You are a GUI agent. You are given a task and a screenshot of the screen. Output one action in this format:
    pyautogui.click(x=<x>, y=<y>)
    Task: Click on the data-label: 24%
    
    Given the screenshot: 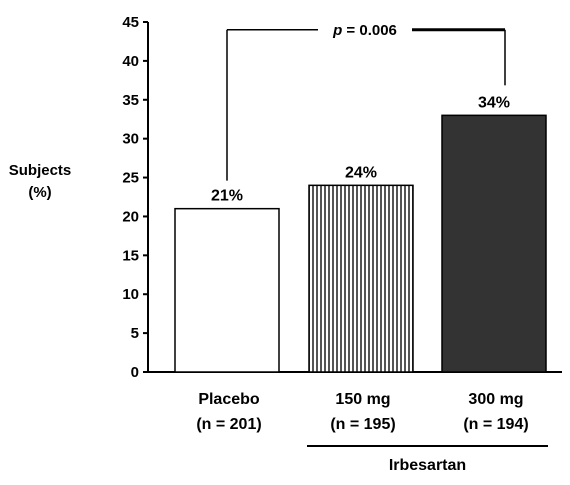 What is the action you would take?
    pyautogui.click(x=361, y=172)
    